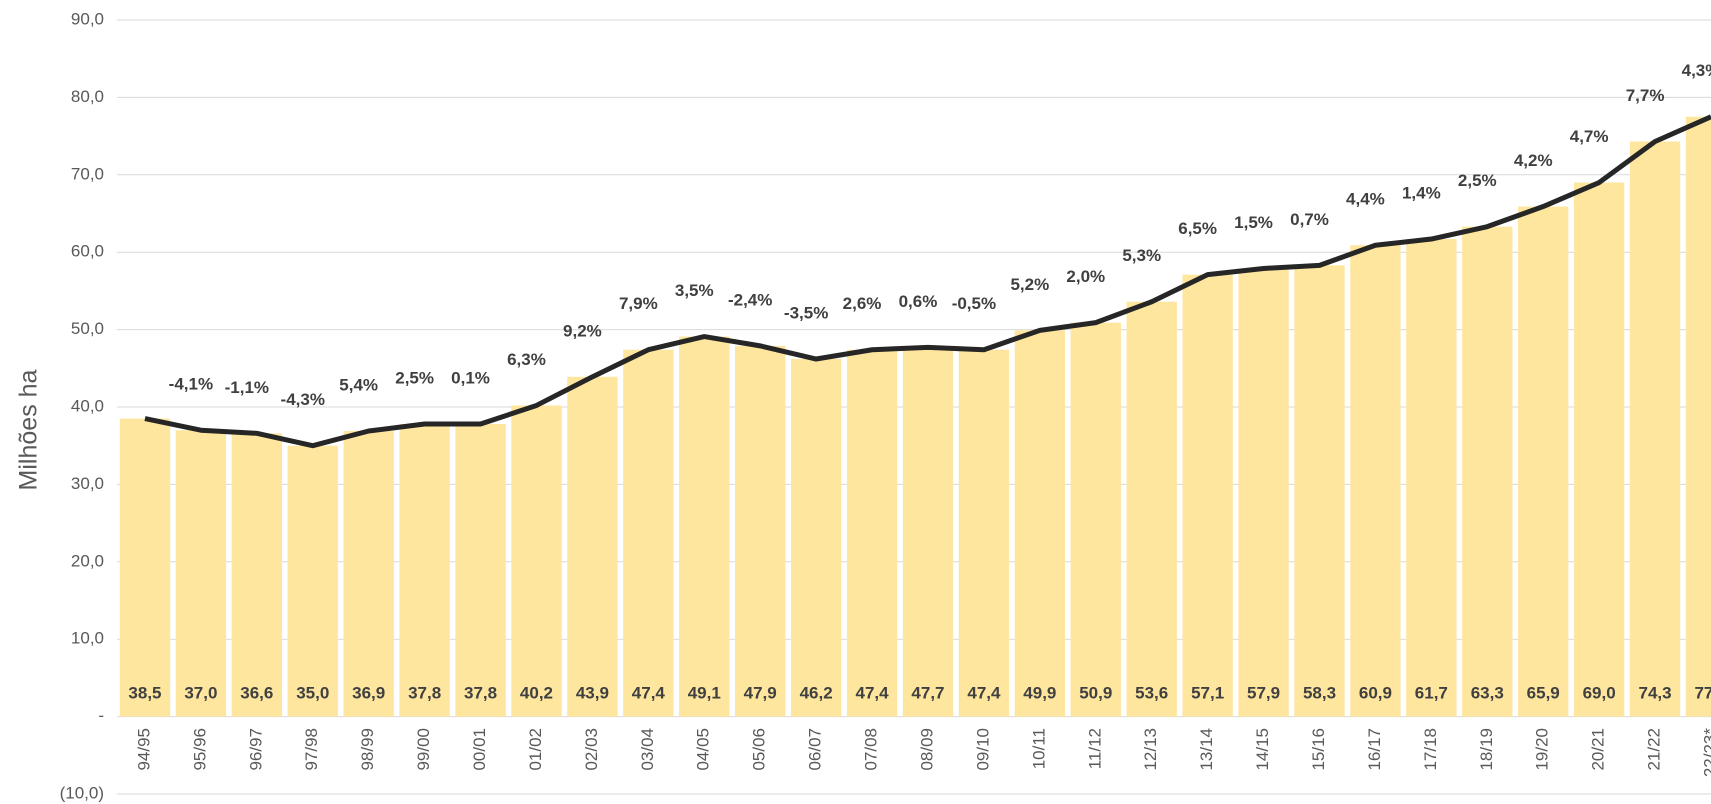 Image resolution: width=1711 pixels, height=804 pixels. I want to click on growth-label: 2,0%, so click(1085, 276).